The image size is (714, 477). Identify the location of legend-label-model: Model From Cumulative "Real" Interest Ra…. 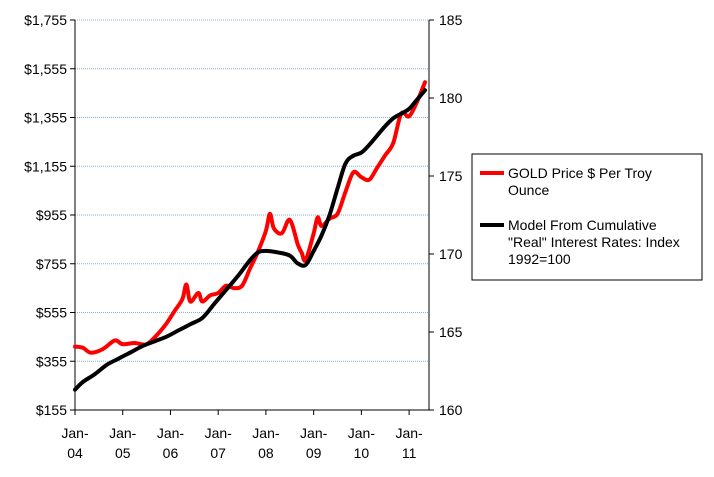
(596, 242).